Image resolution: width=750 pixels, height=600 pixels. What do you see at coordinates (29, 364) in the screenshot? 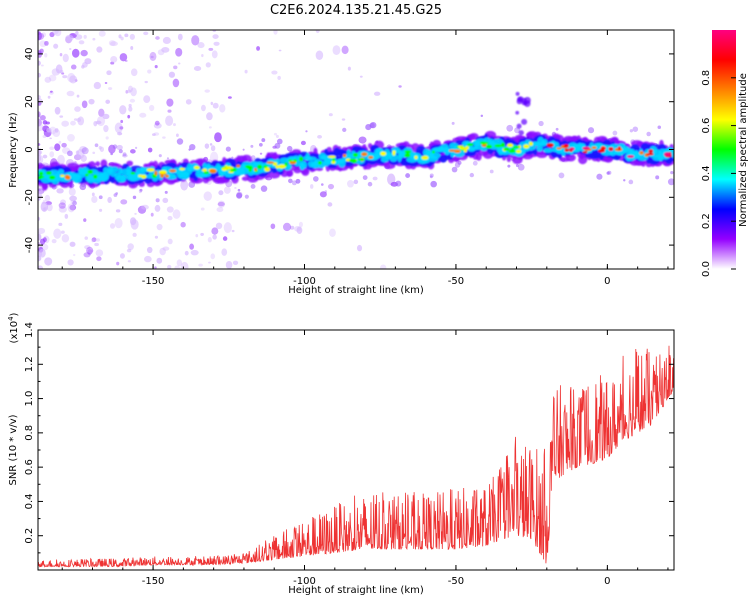
I see `y-tick-label: 1.2` at bounding box center [29, 364].